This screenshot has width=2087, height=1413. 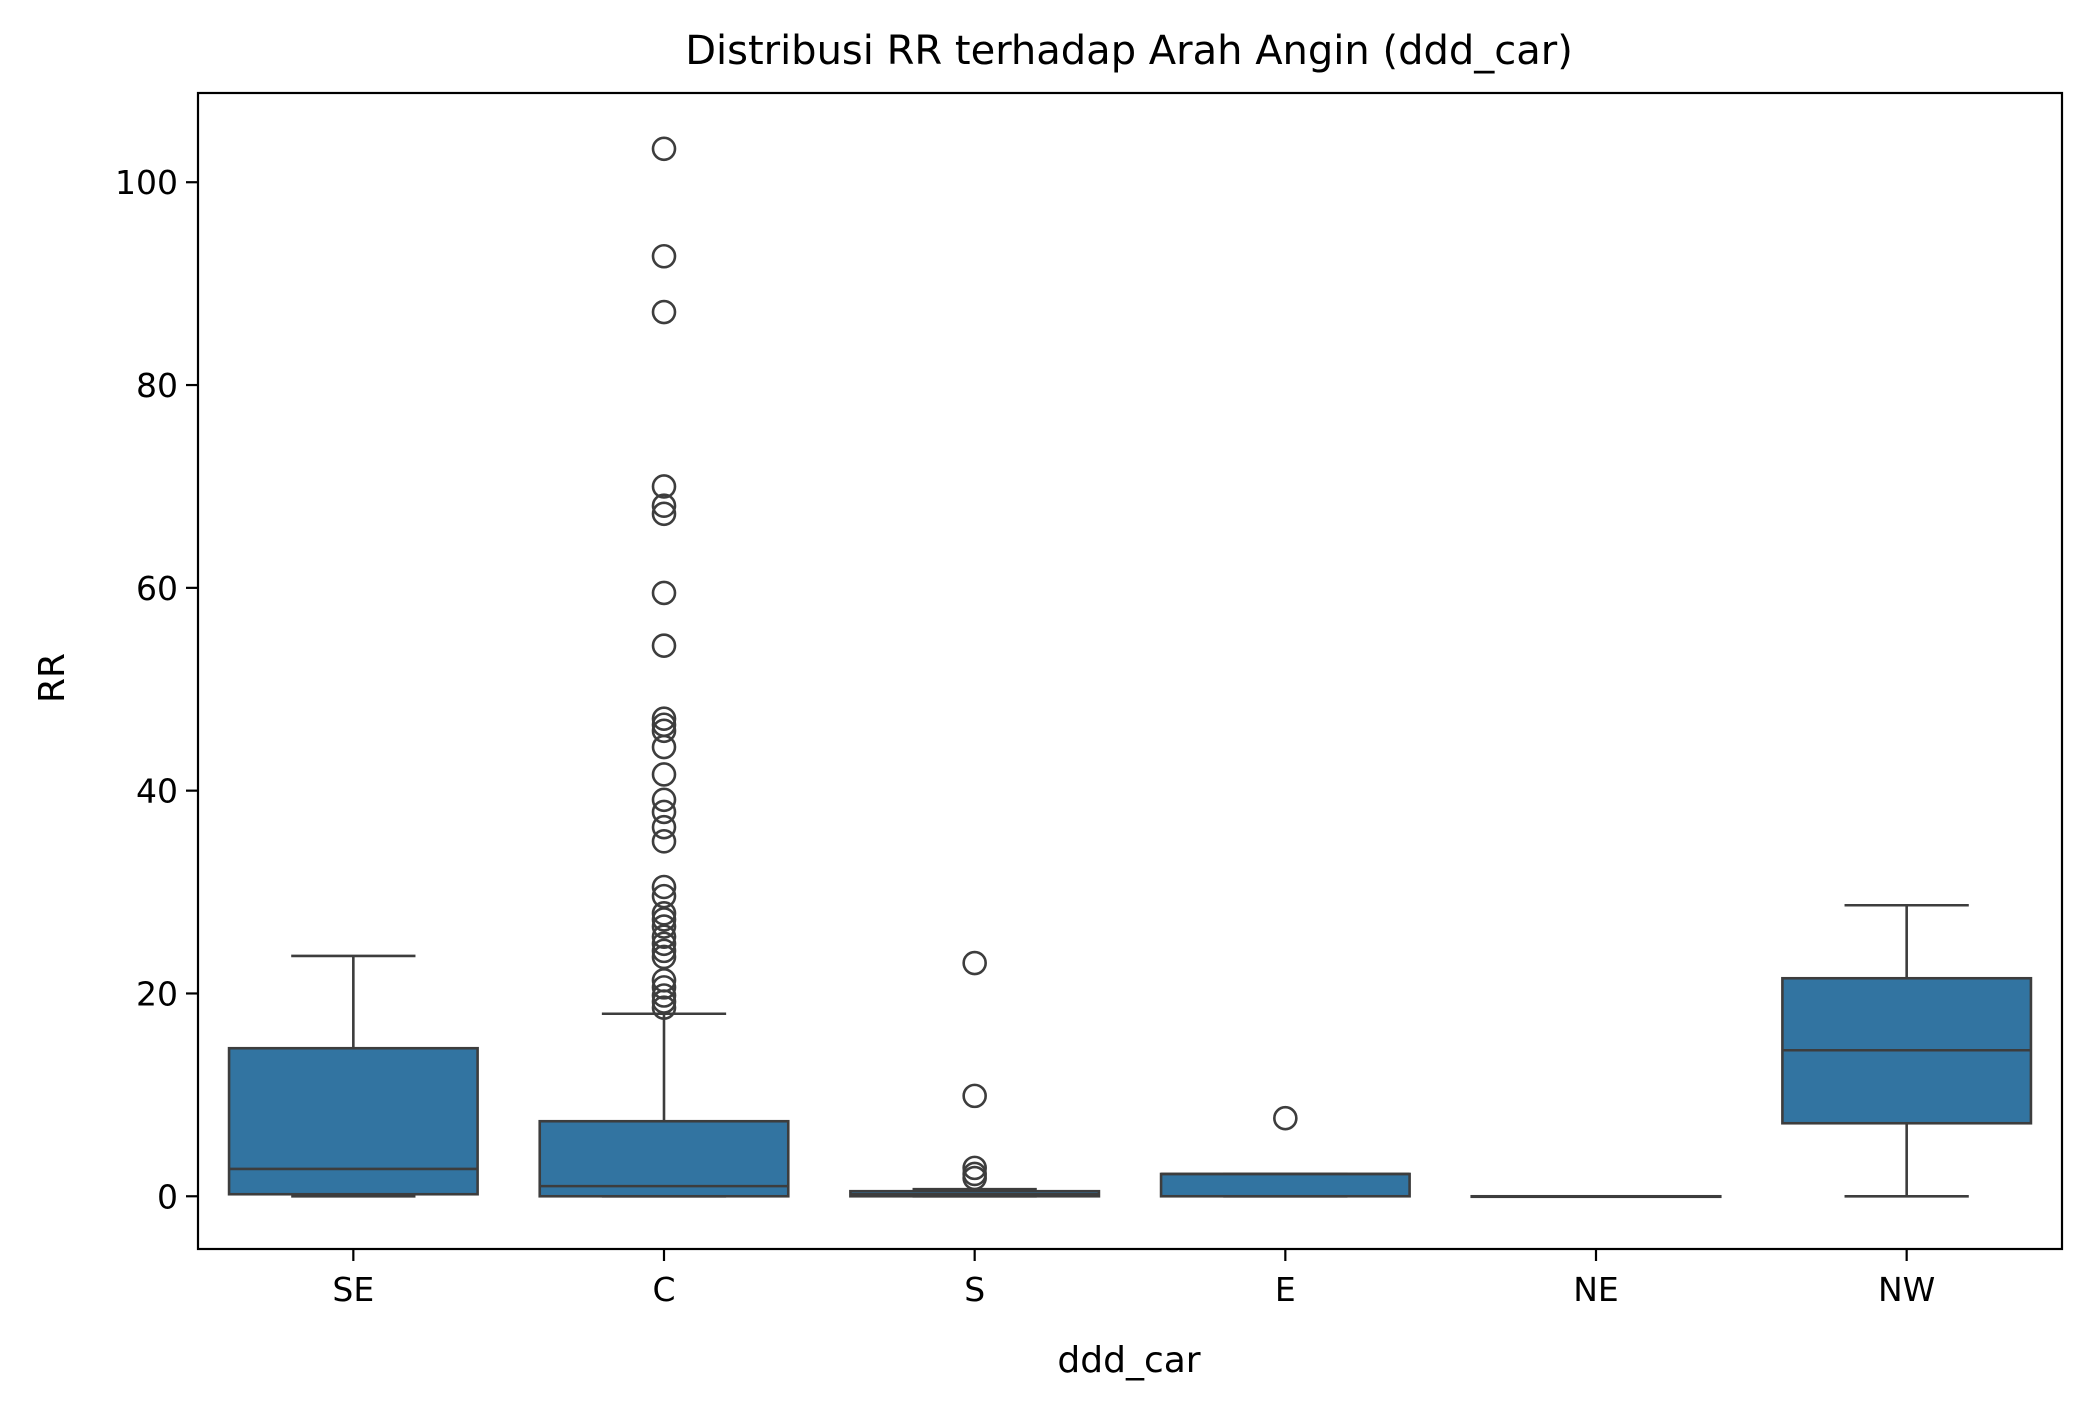 I want to click on x-tick-label: NW, so click(x=1906, y=1289).